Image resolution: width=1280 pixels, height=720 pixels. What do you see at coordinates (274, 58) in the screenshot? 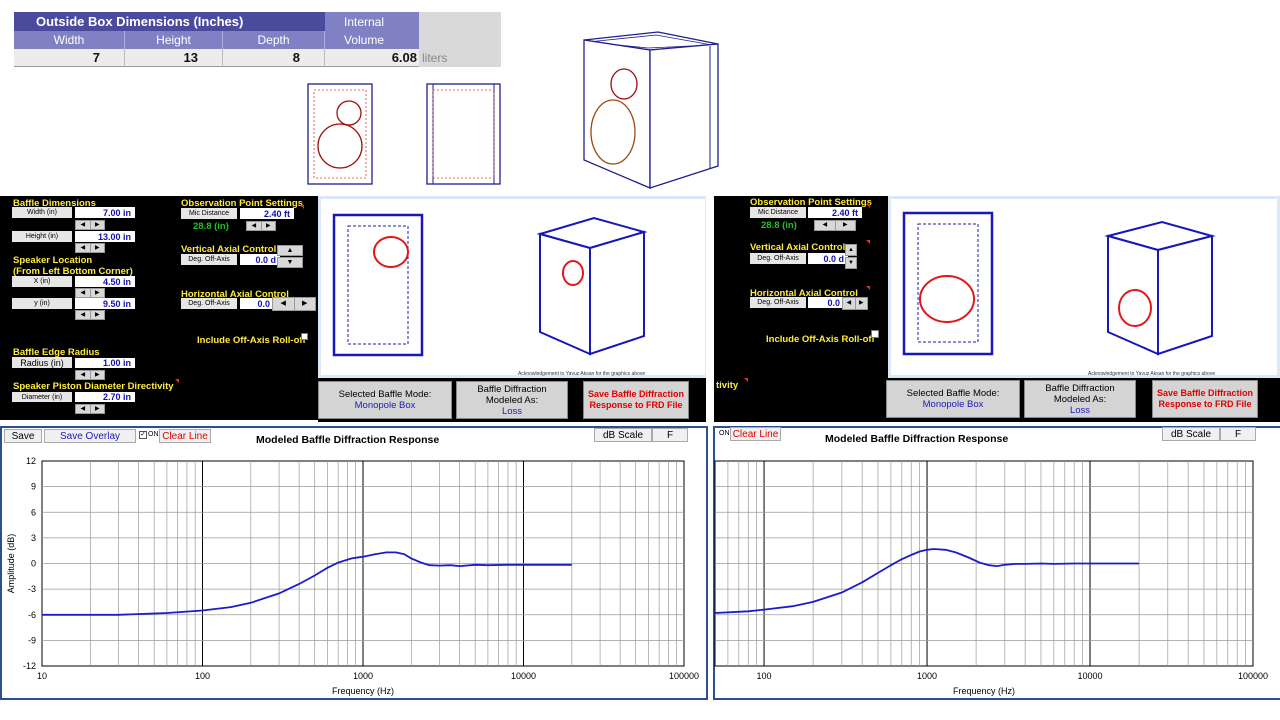
I see `depth-cell: 8` at bounding box center [274, 58].